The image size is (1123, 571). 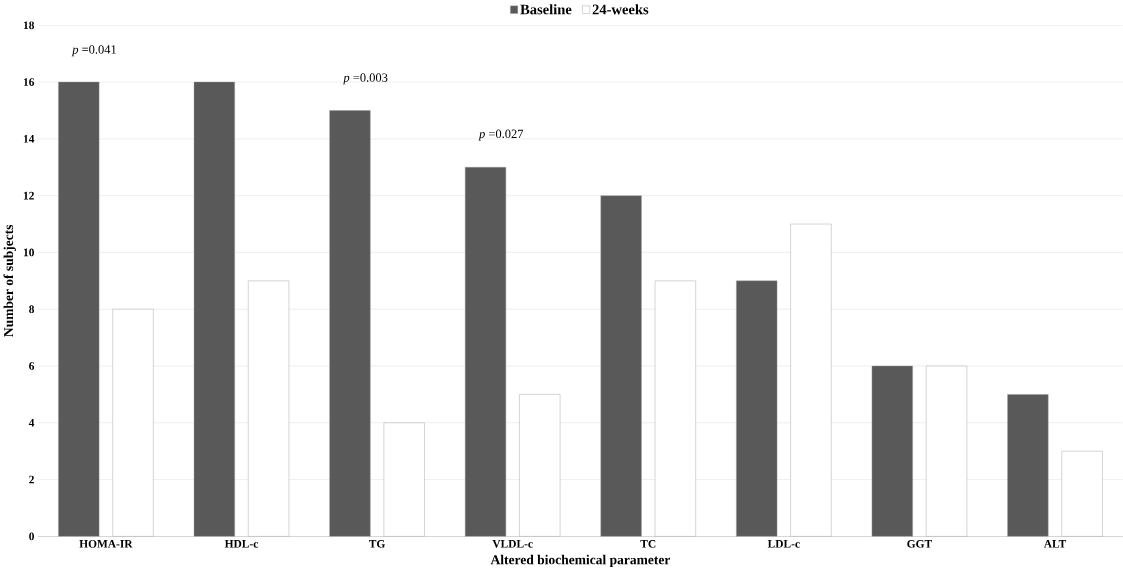 I want to click on x-tick-label: HDL-c, so click(x=241, y=544).